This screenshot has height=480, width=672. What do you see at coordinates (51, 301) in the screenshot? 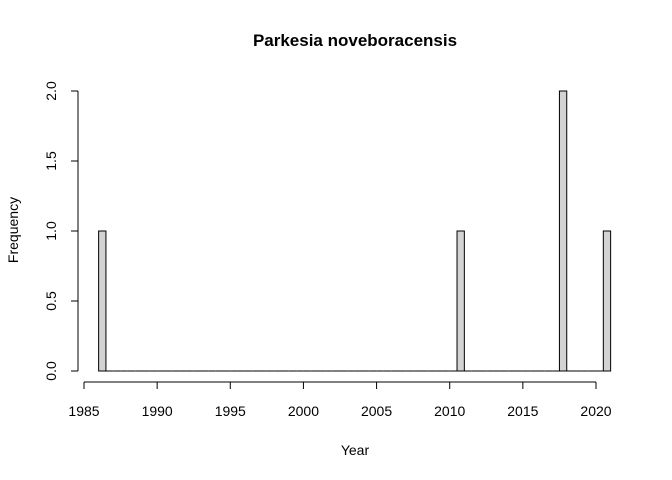
I see `y-tick-label: 0.5` at bounding box center [51, 301].